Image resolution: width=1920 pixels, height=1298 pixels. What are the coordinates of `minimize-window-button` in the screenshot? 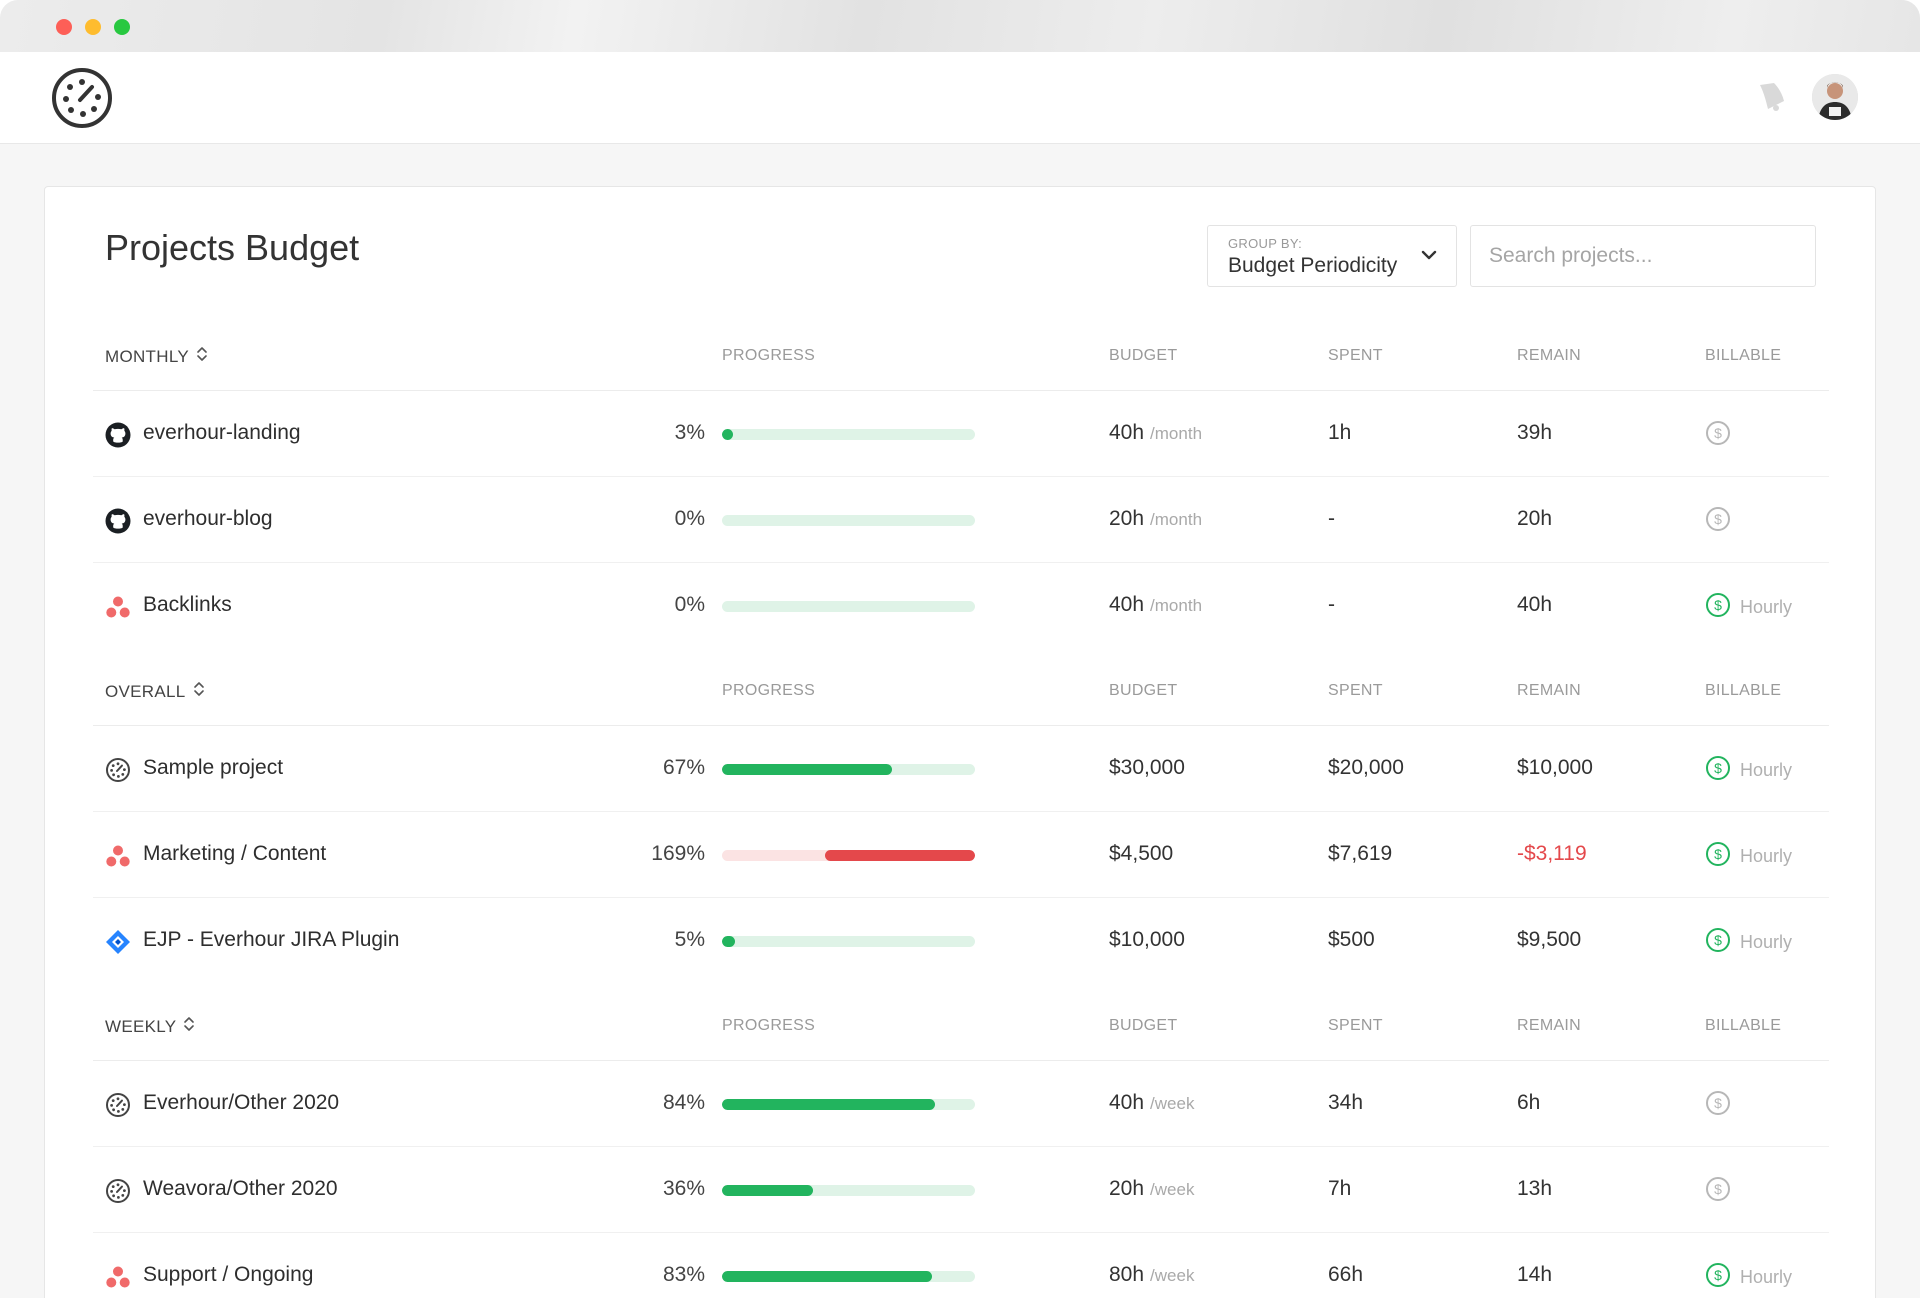 It's located at (93, 27).